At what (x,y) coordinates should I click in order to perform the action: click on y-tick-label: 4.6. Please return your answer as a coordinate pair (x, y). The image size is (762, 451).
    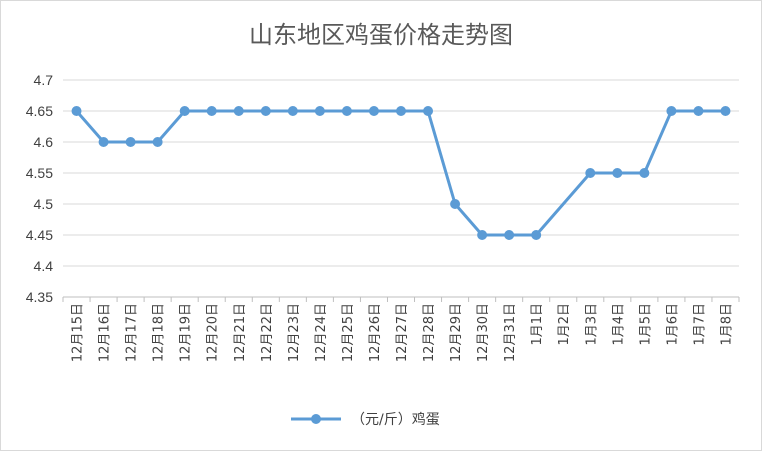
    Looking at the image, I should click on (44, 142).